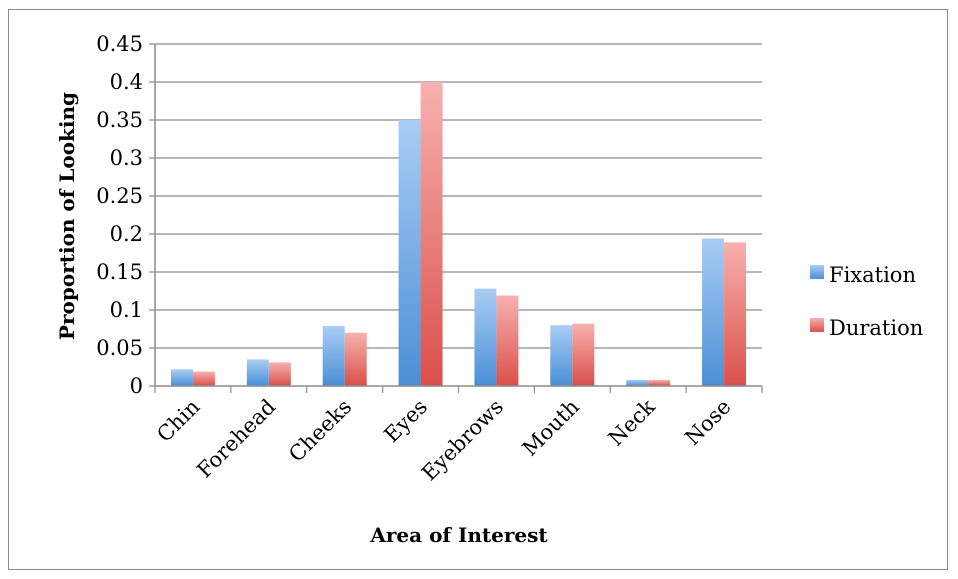  What do you see at coordinates (279, 374) in the screenshot?
I see `bar-duration-forehead` at bounding box center [279, 374].